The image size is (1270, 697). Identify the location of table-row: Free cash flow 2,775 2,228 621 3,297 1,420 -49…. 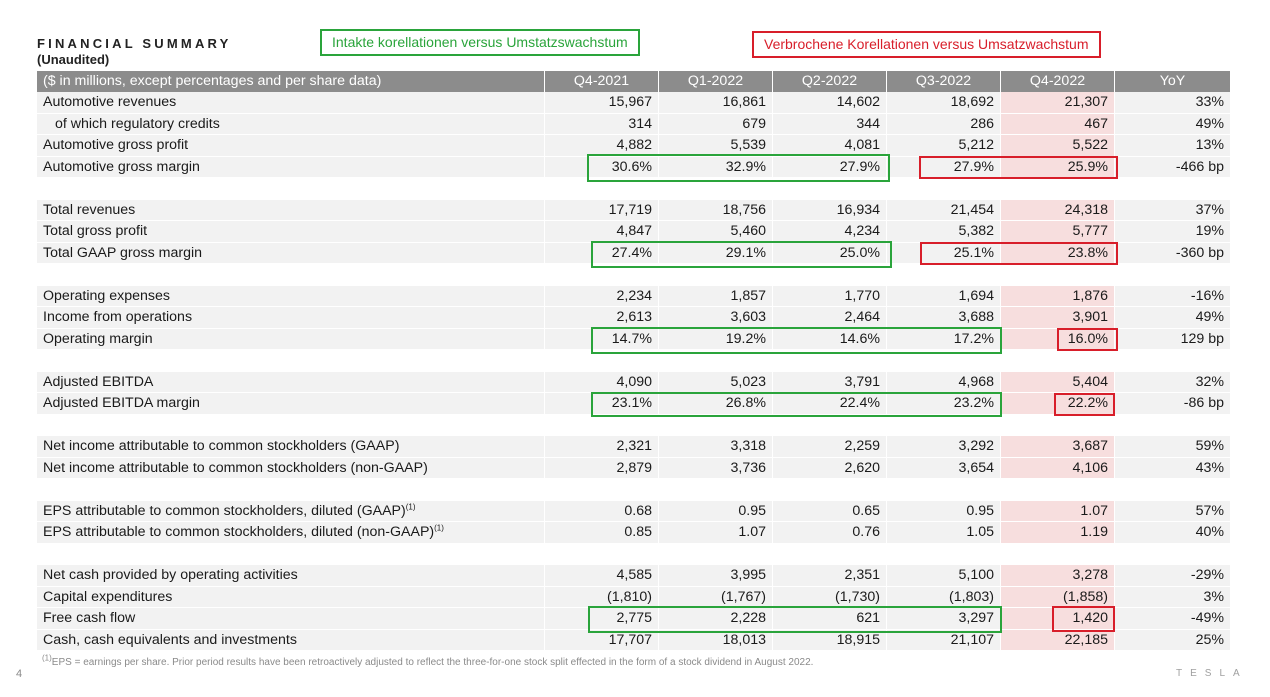
(633, 619).